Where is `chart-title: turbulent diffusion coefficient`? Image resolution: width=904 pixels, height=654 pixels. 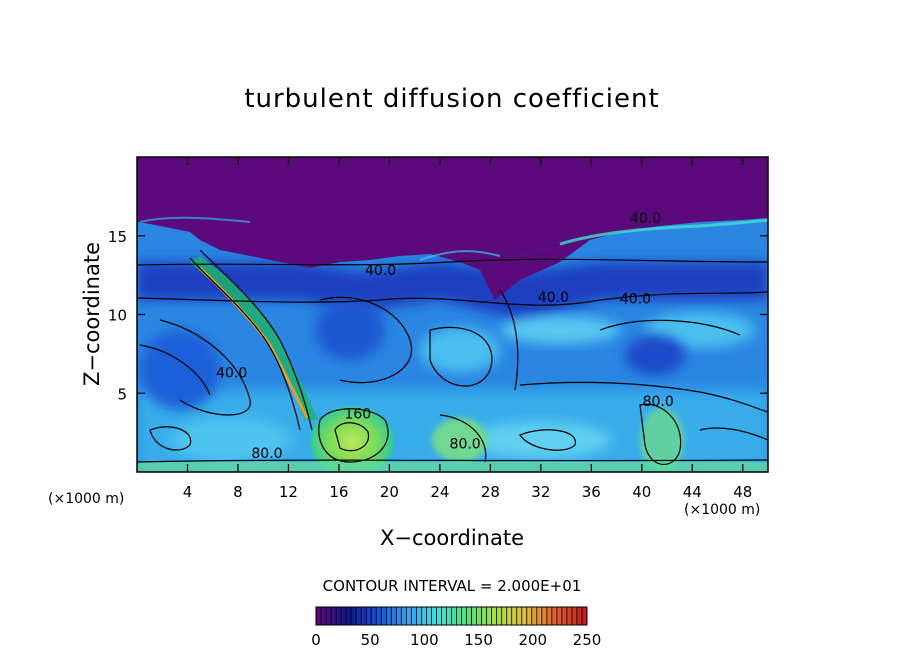 chart-title: turbulent diffusion coefficient is located at coordinates (452, 99).